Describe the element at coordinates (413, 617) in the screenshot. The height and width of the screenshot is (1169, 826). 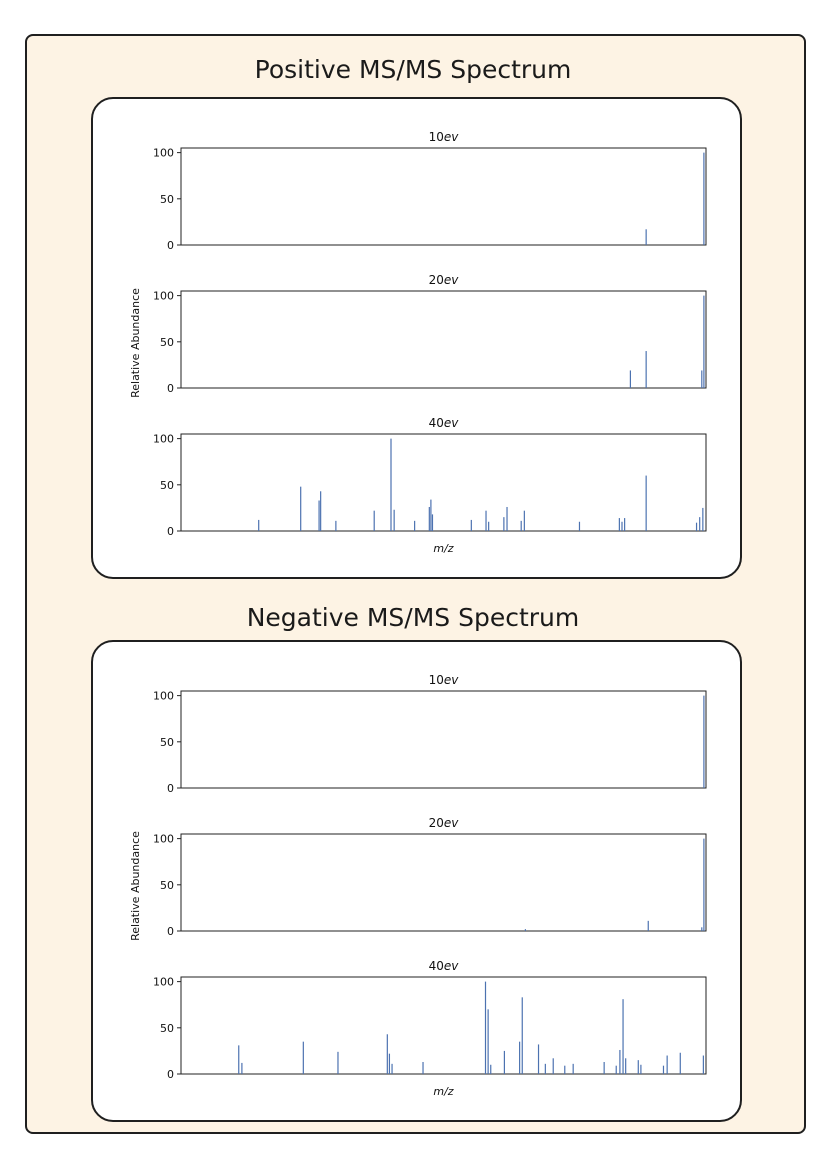
I see `negative-section-title: Negative MS/MS Spectrum` at that location.